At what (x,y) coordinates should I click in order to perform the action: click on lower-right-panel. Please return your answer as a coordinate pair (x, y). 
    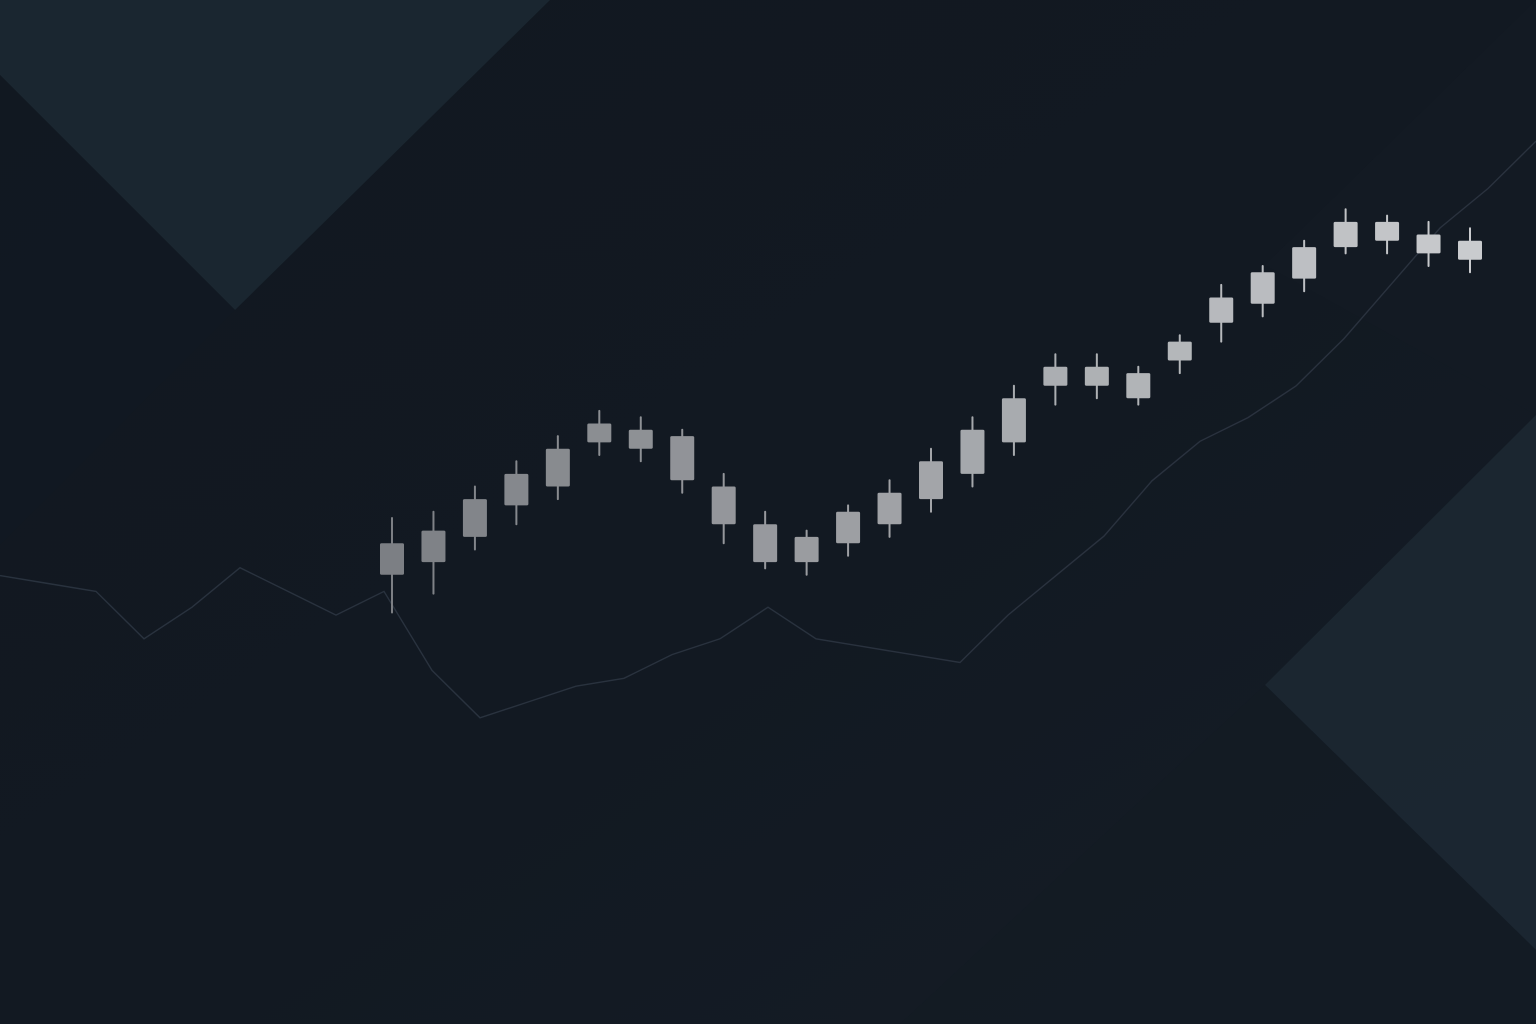
    Looking at the image, I should click on (1400, 682).